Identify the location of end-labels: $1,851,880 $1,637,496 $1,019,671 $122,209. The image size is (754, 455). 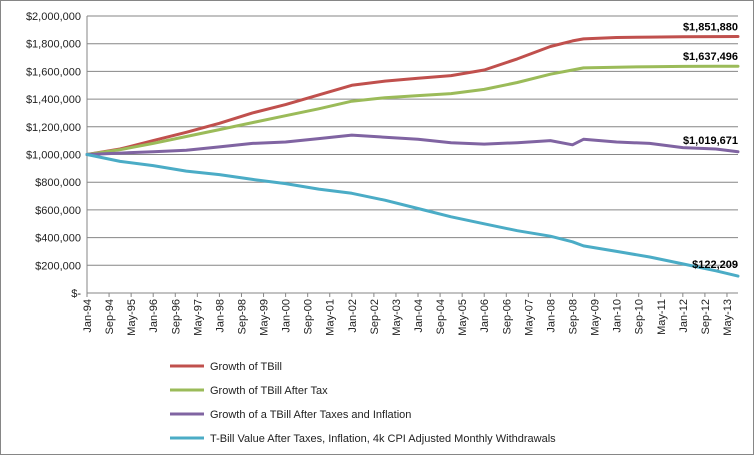
(710, 147).